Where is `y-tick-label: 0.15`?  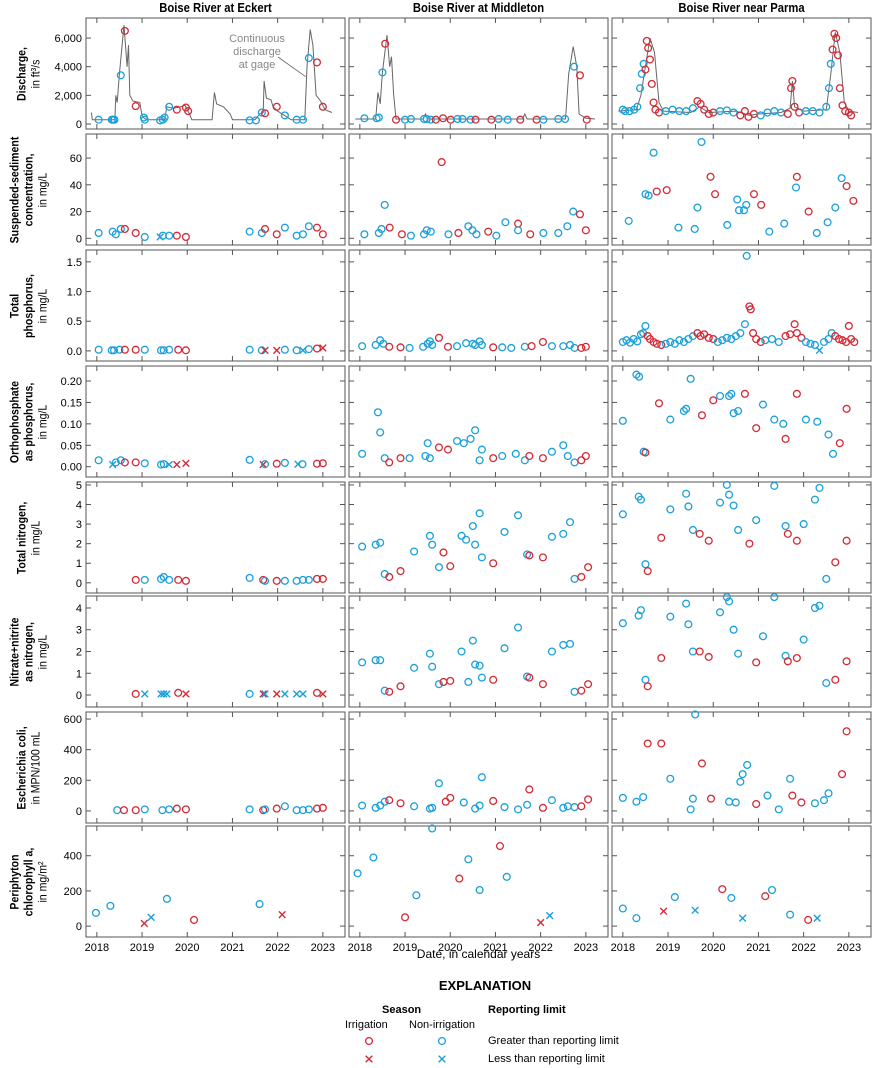 y-tick-label: 0.15 is located at coordinates (71, 403).